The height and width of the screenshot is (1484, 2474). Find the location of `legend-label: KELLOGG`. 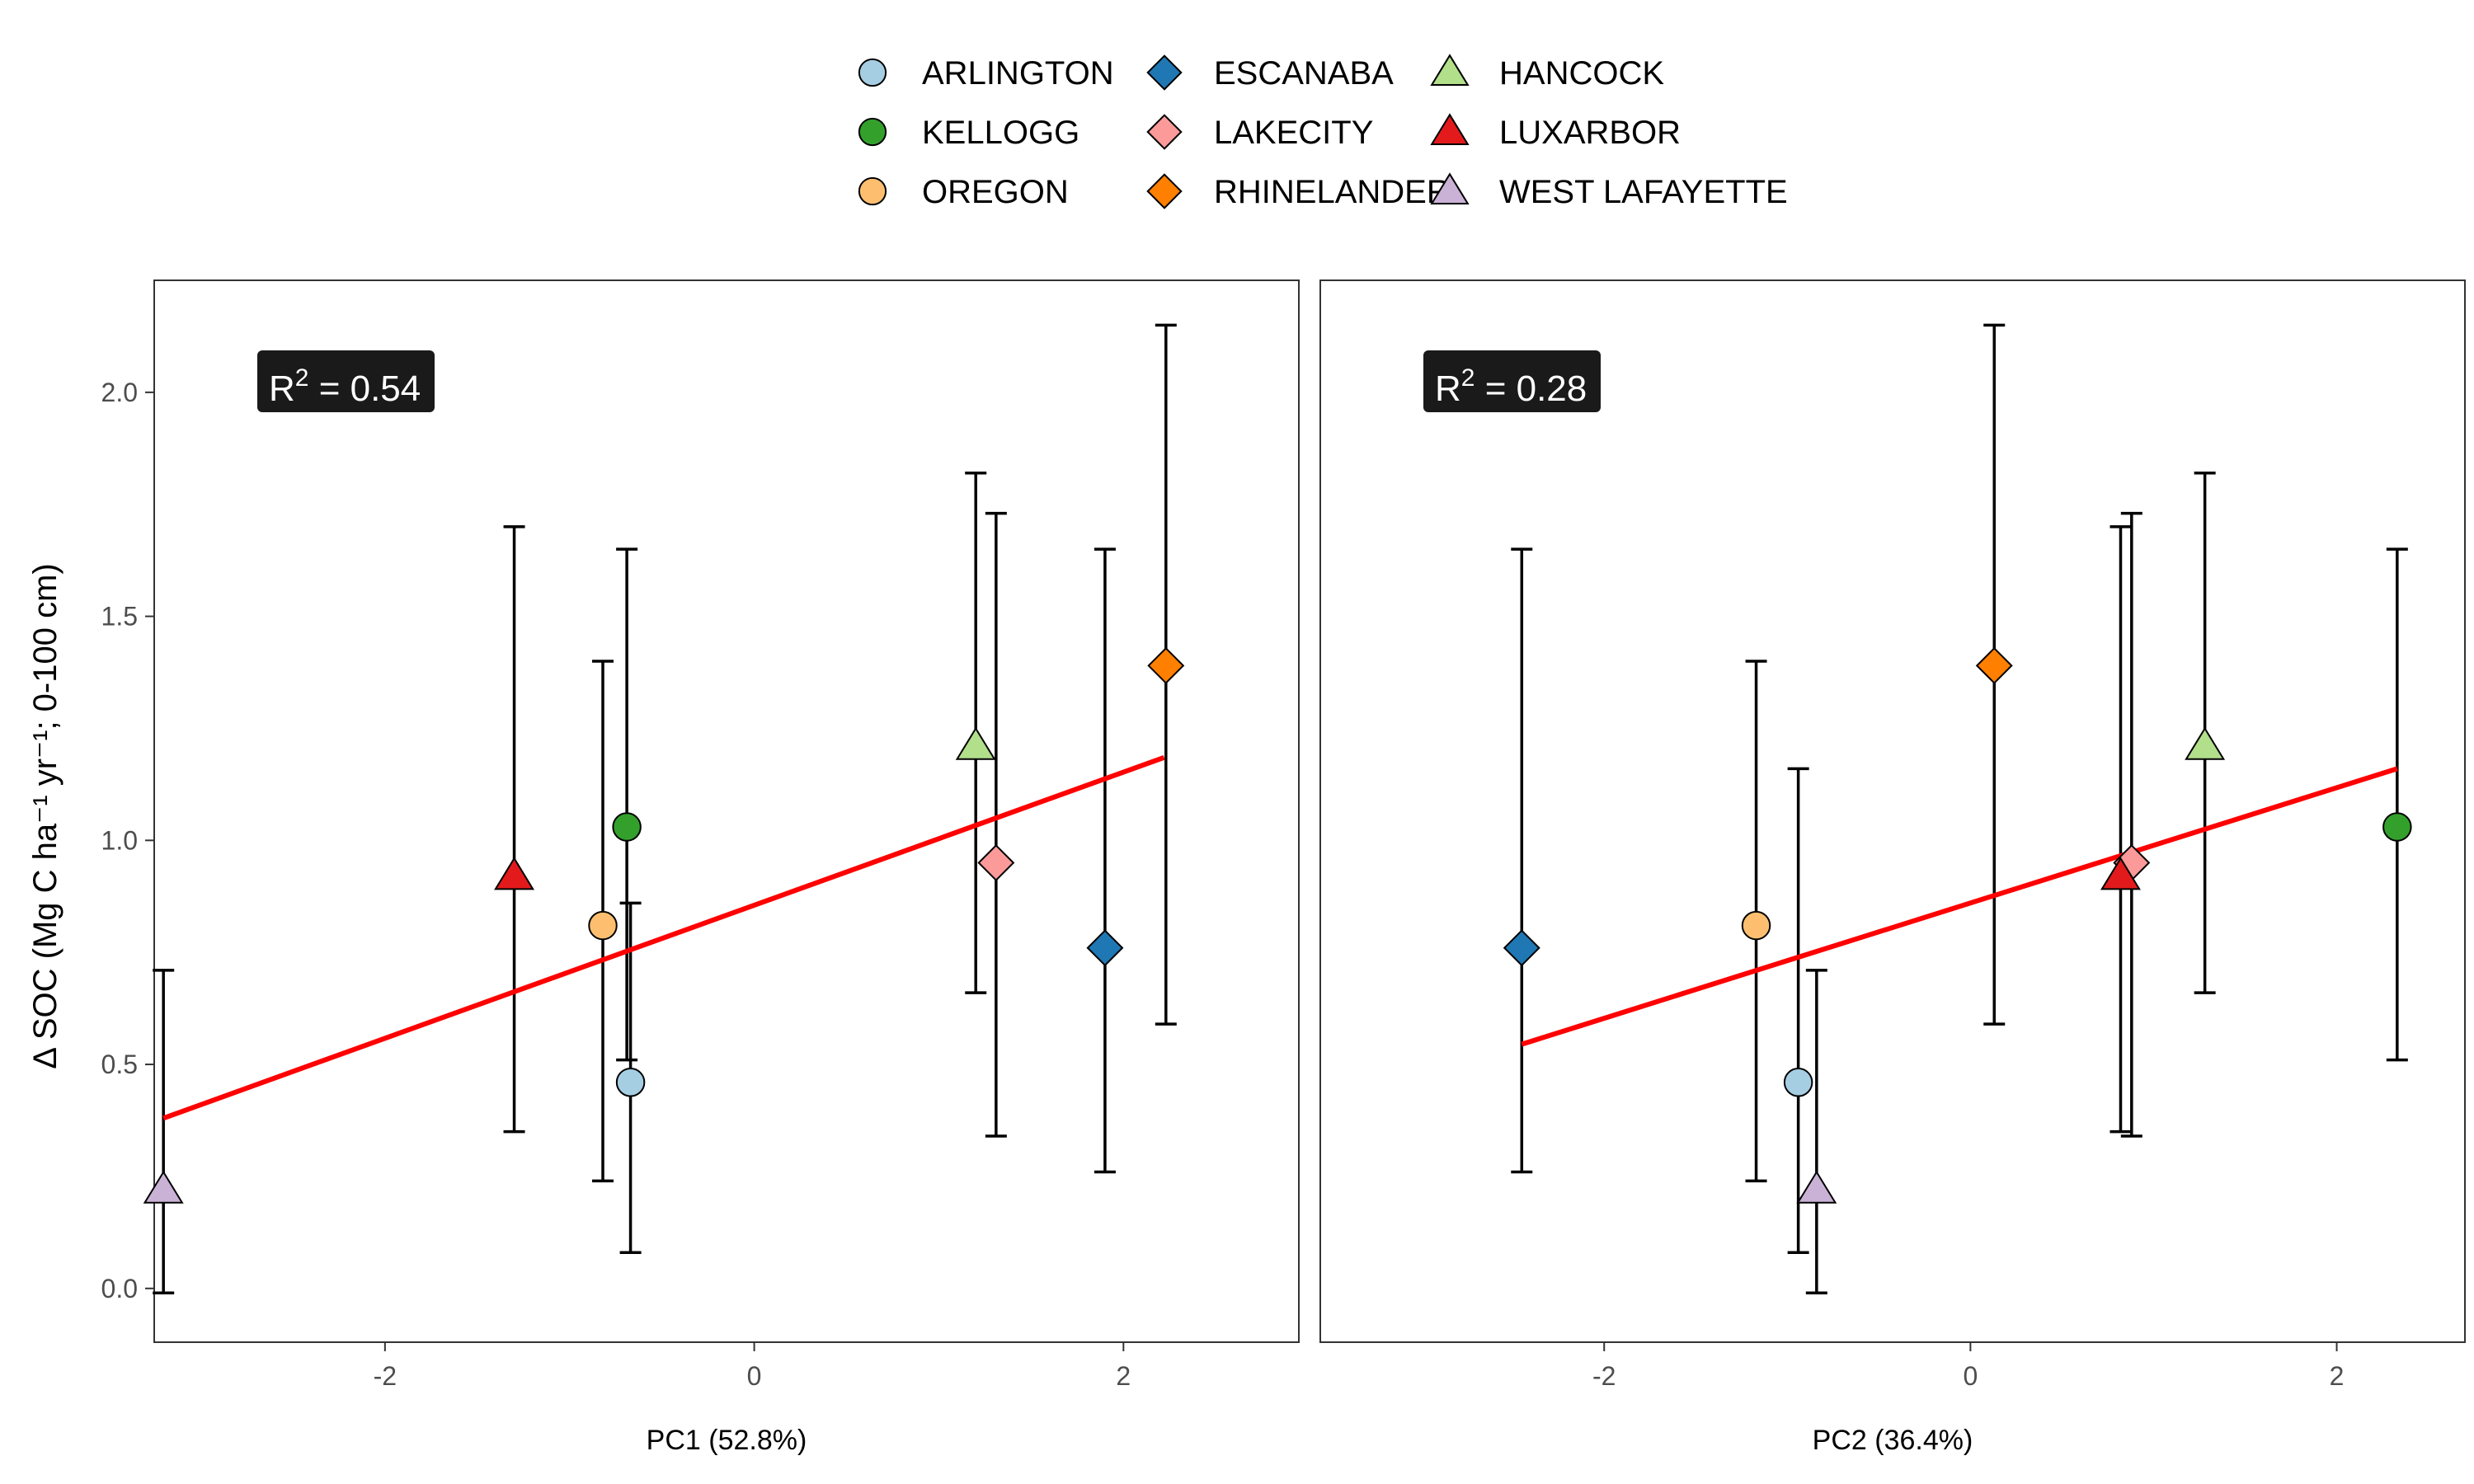

legend-label: KELLOGG is located at coordinates (1000, 133).